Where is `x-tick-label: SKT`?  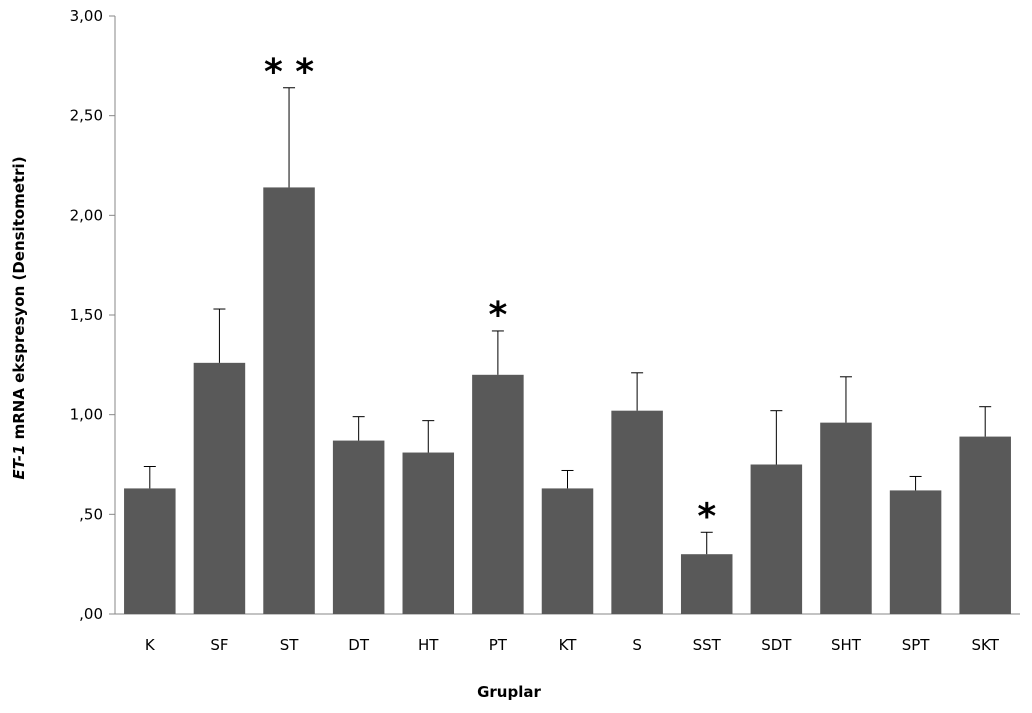
x-tick-label: SKT is located at coordinates (986, 645).